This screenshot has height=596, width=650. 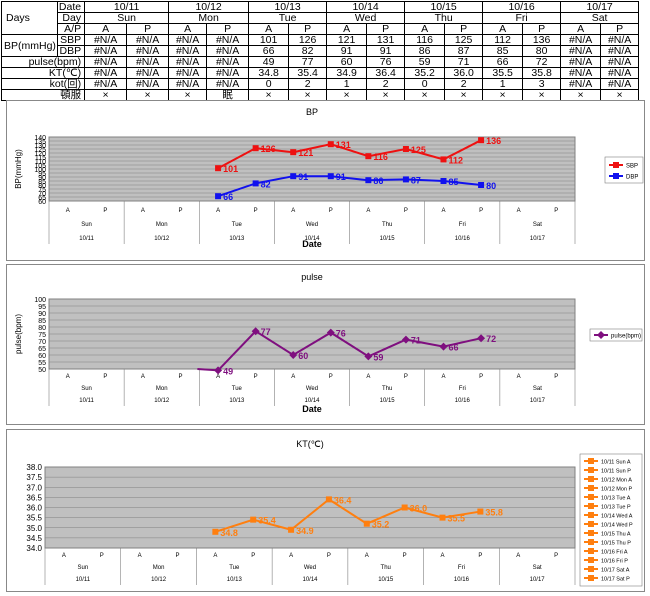 I want to click on y-tick-label: 140, so click(x=40, y=138).